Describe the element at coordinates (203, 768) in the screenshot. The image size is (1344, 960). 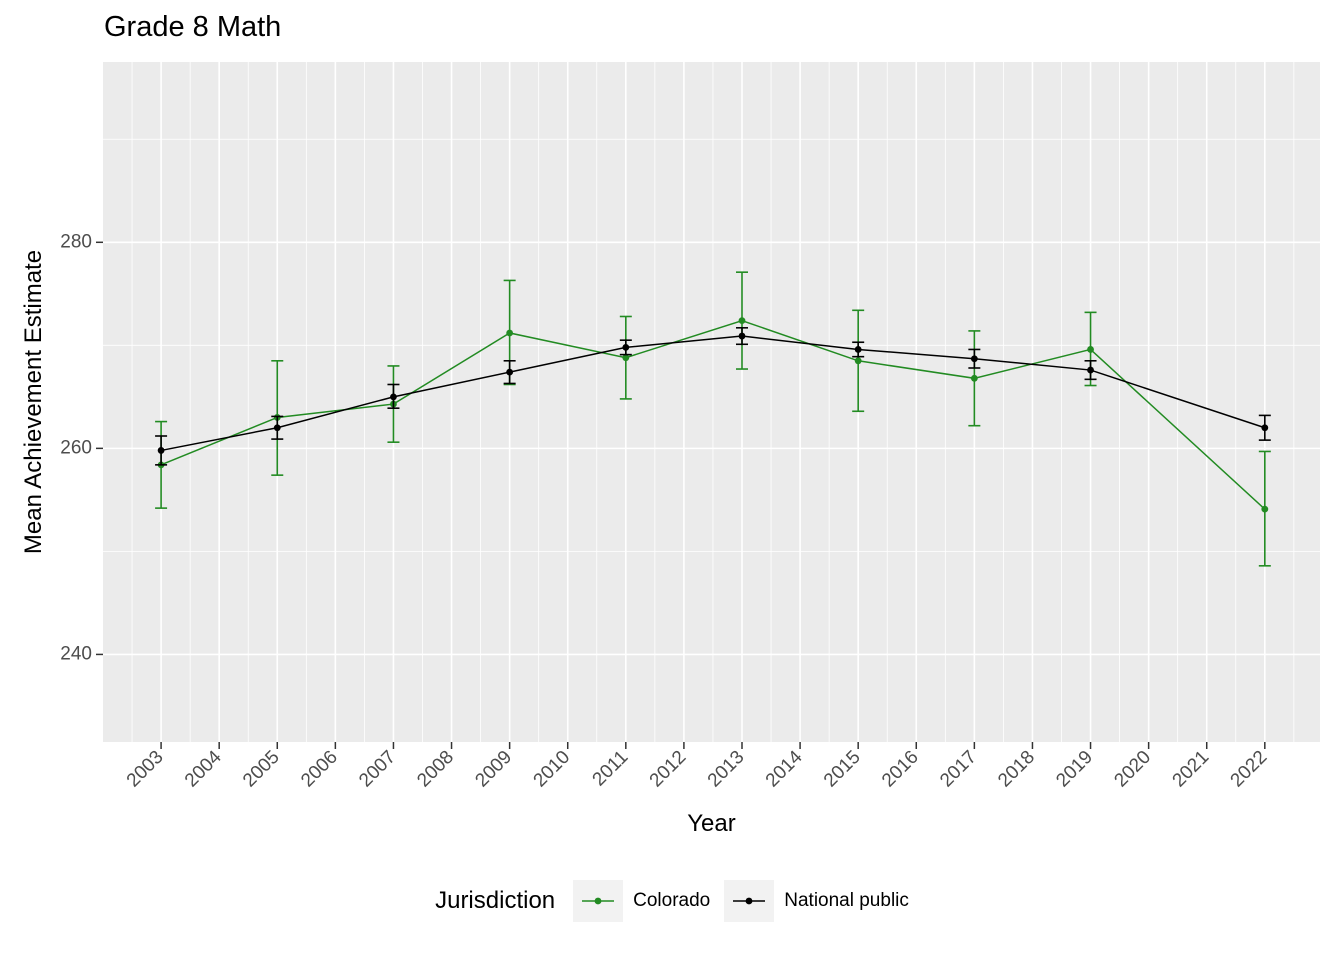
I see `x-tick-label: 2004` at that location.